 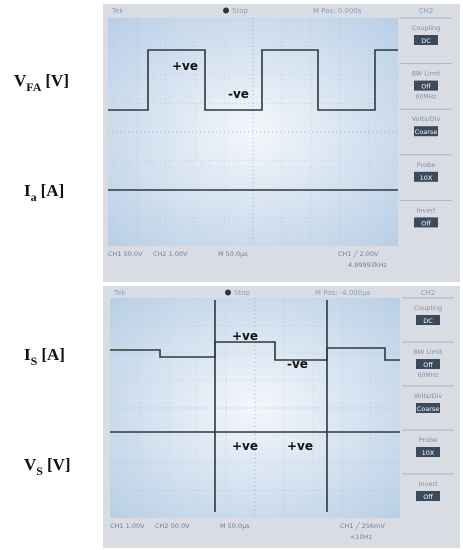 I want to click on signal-label: IS [A], so click(x=44, y=356).